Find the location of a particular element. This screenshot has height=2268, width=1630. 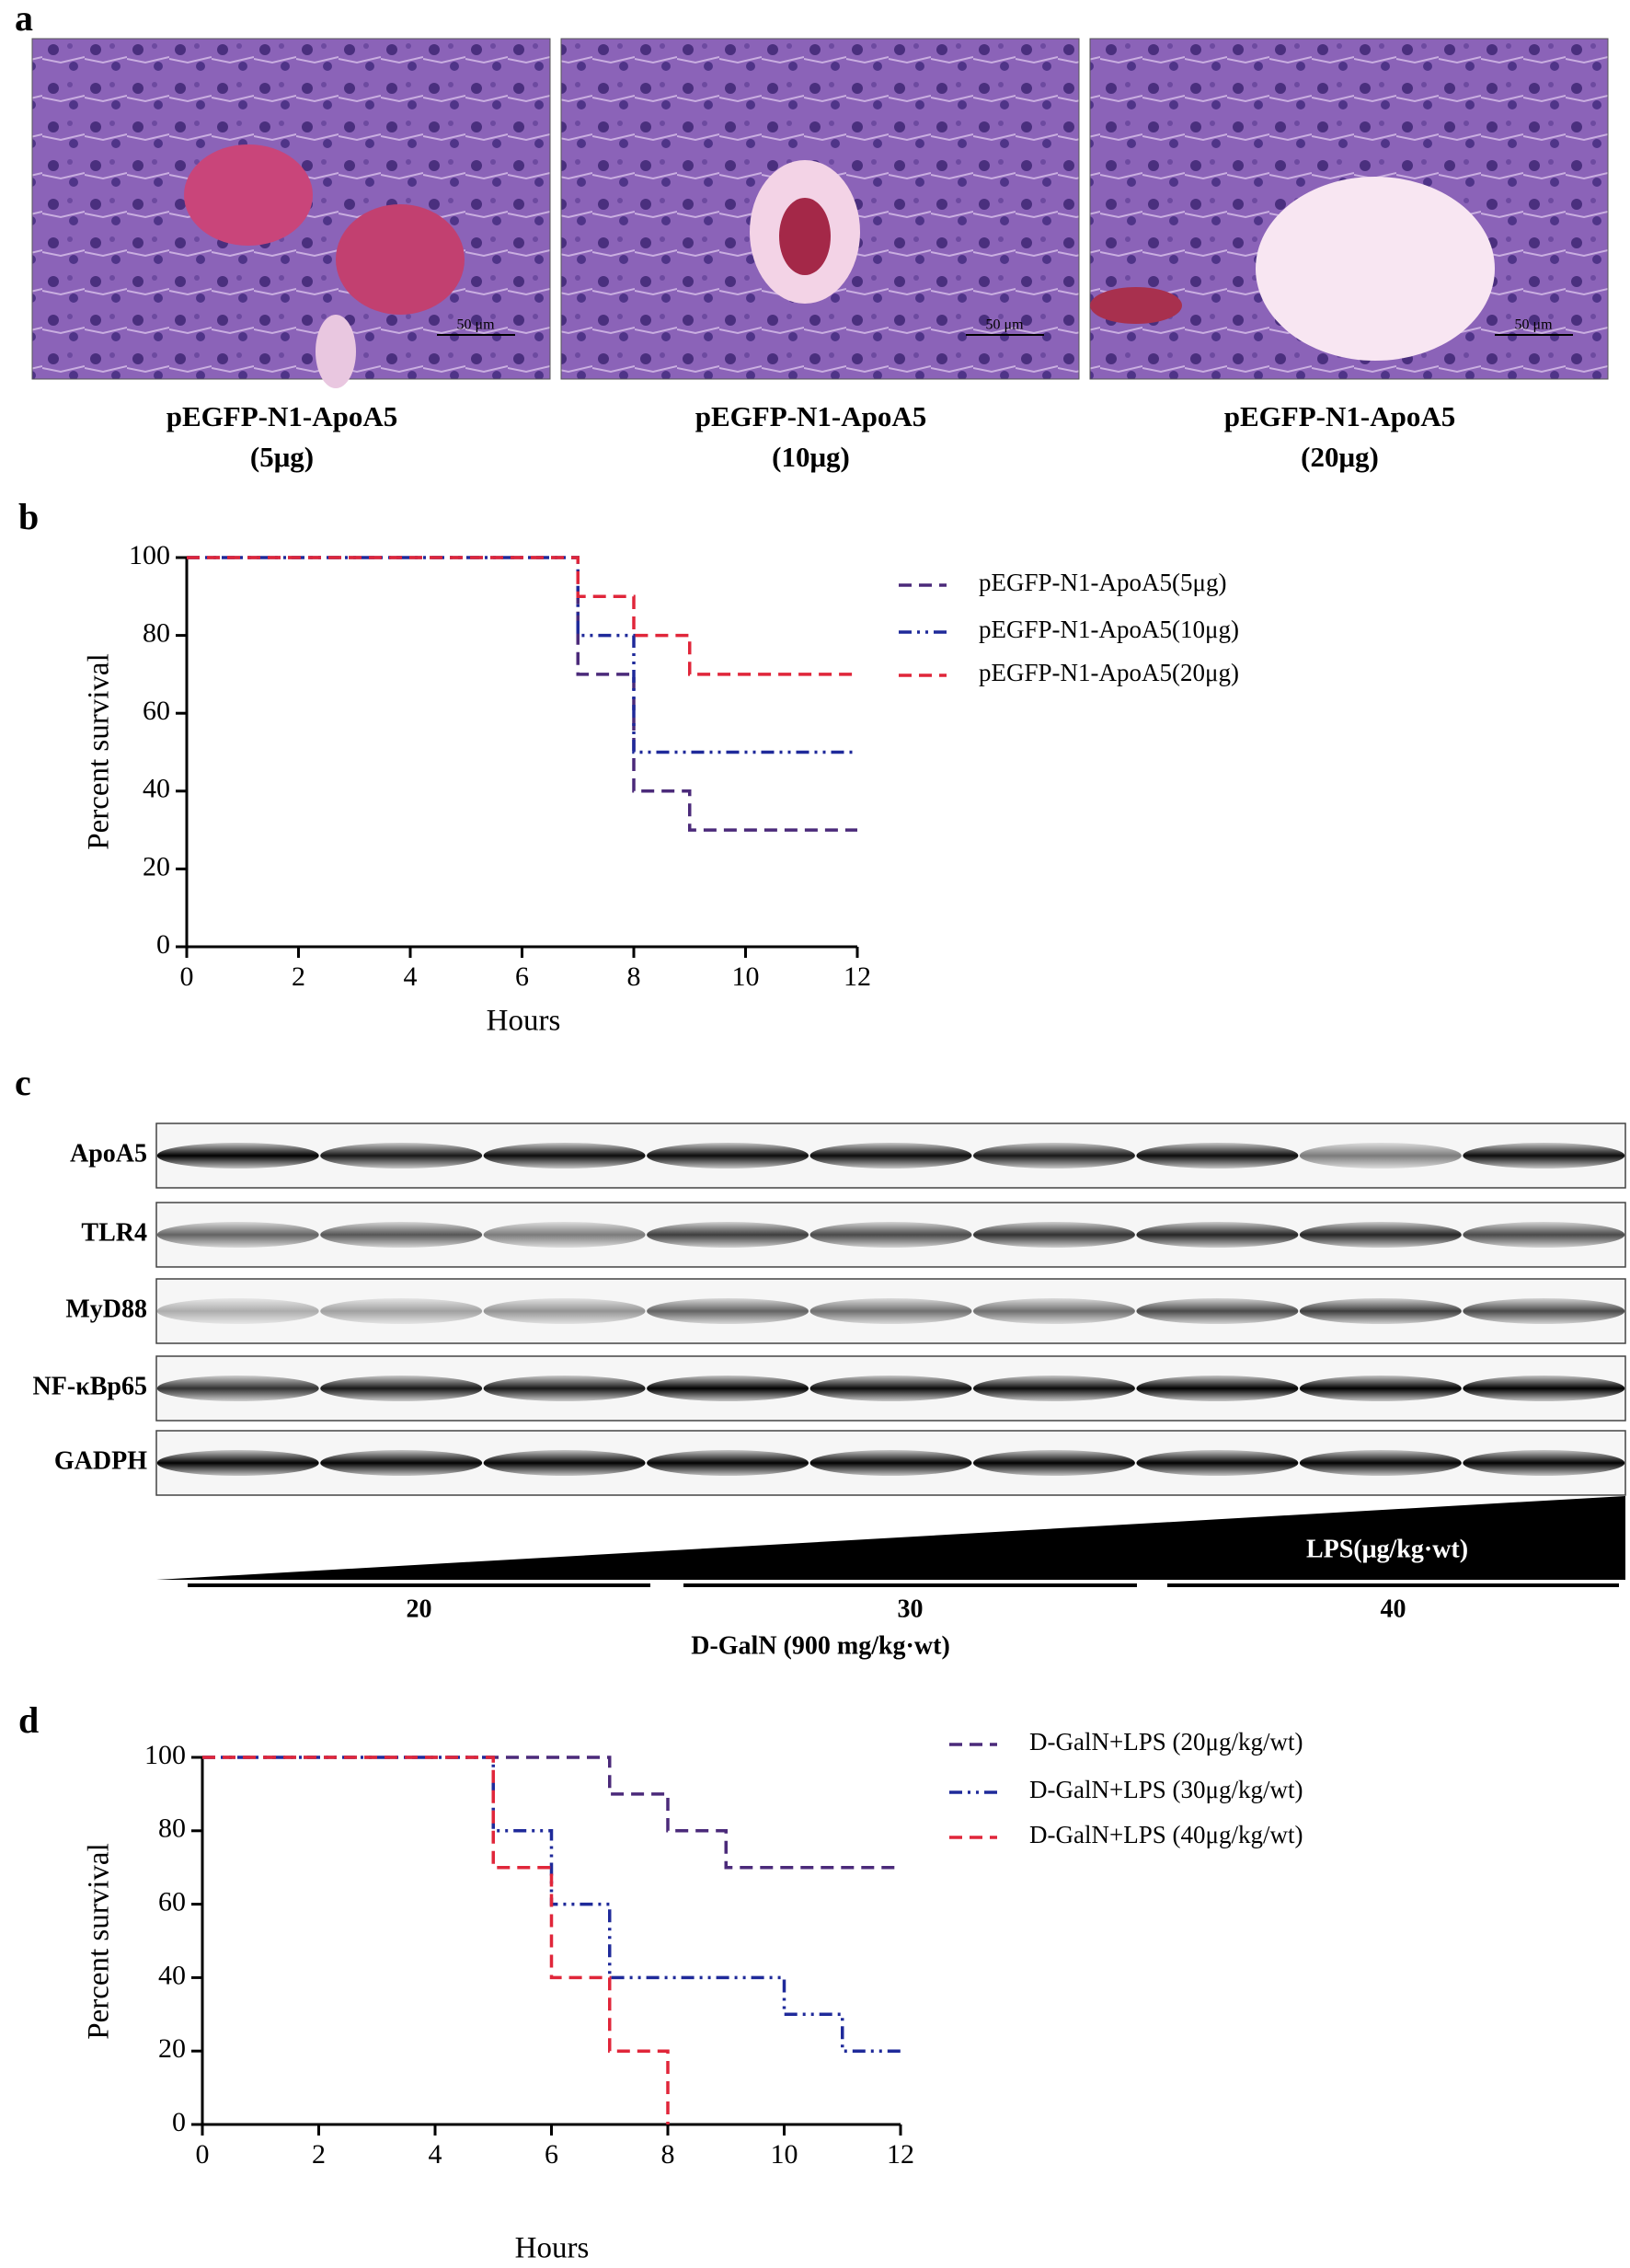

legend-label: D-GalN+LPS (30μg/kg/wt) is located at coordinates (1166, 1789).